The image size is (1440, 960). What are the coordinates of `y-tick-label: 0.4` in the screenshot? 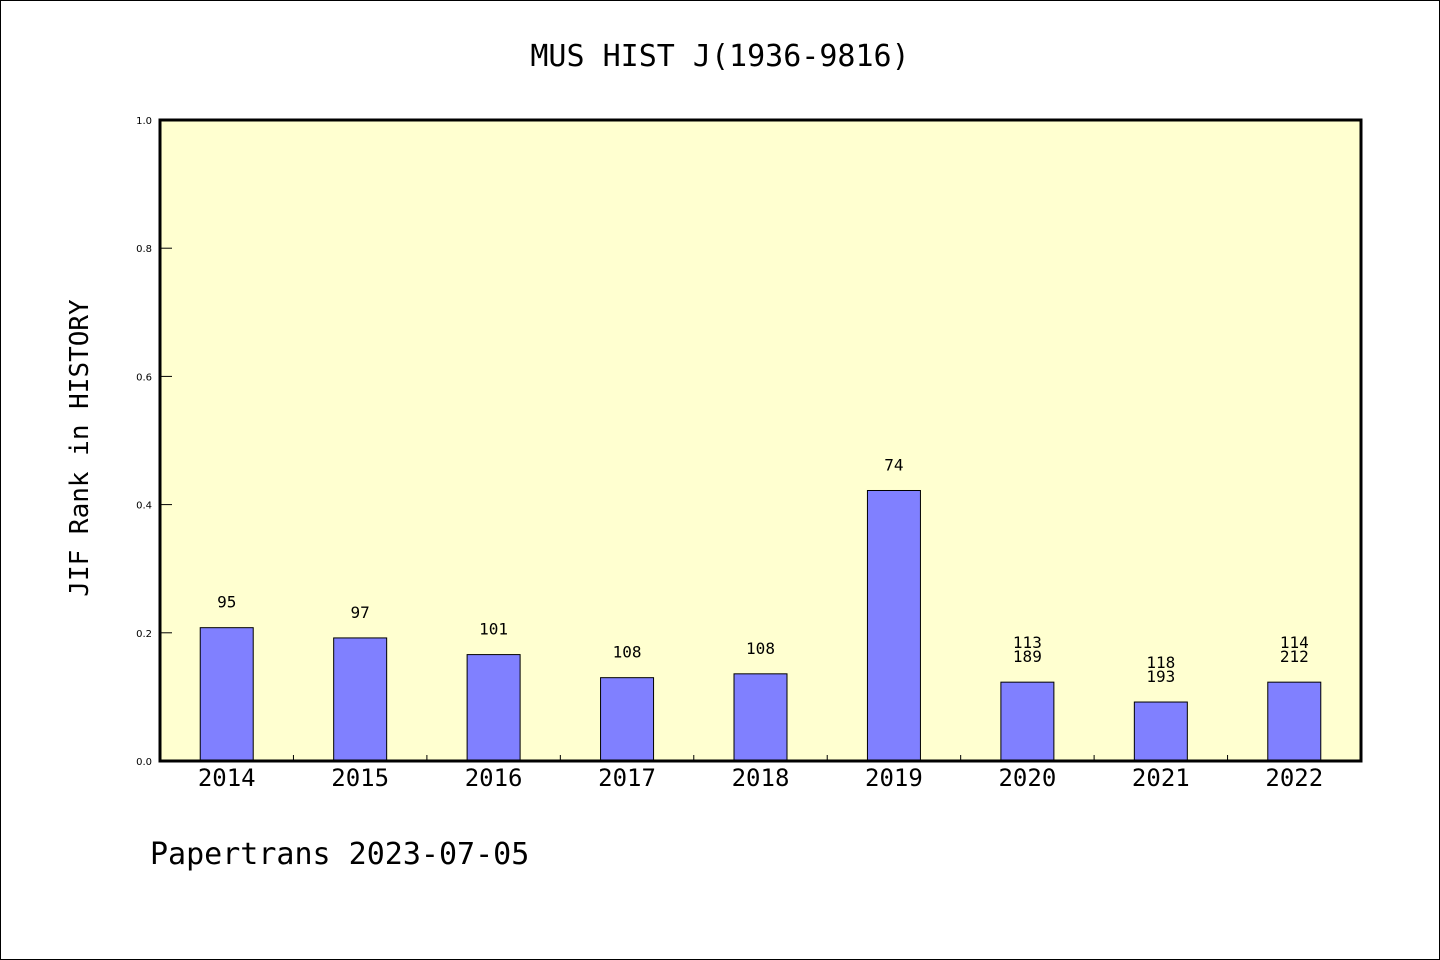 It's located at (144, 506).